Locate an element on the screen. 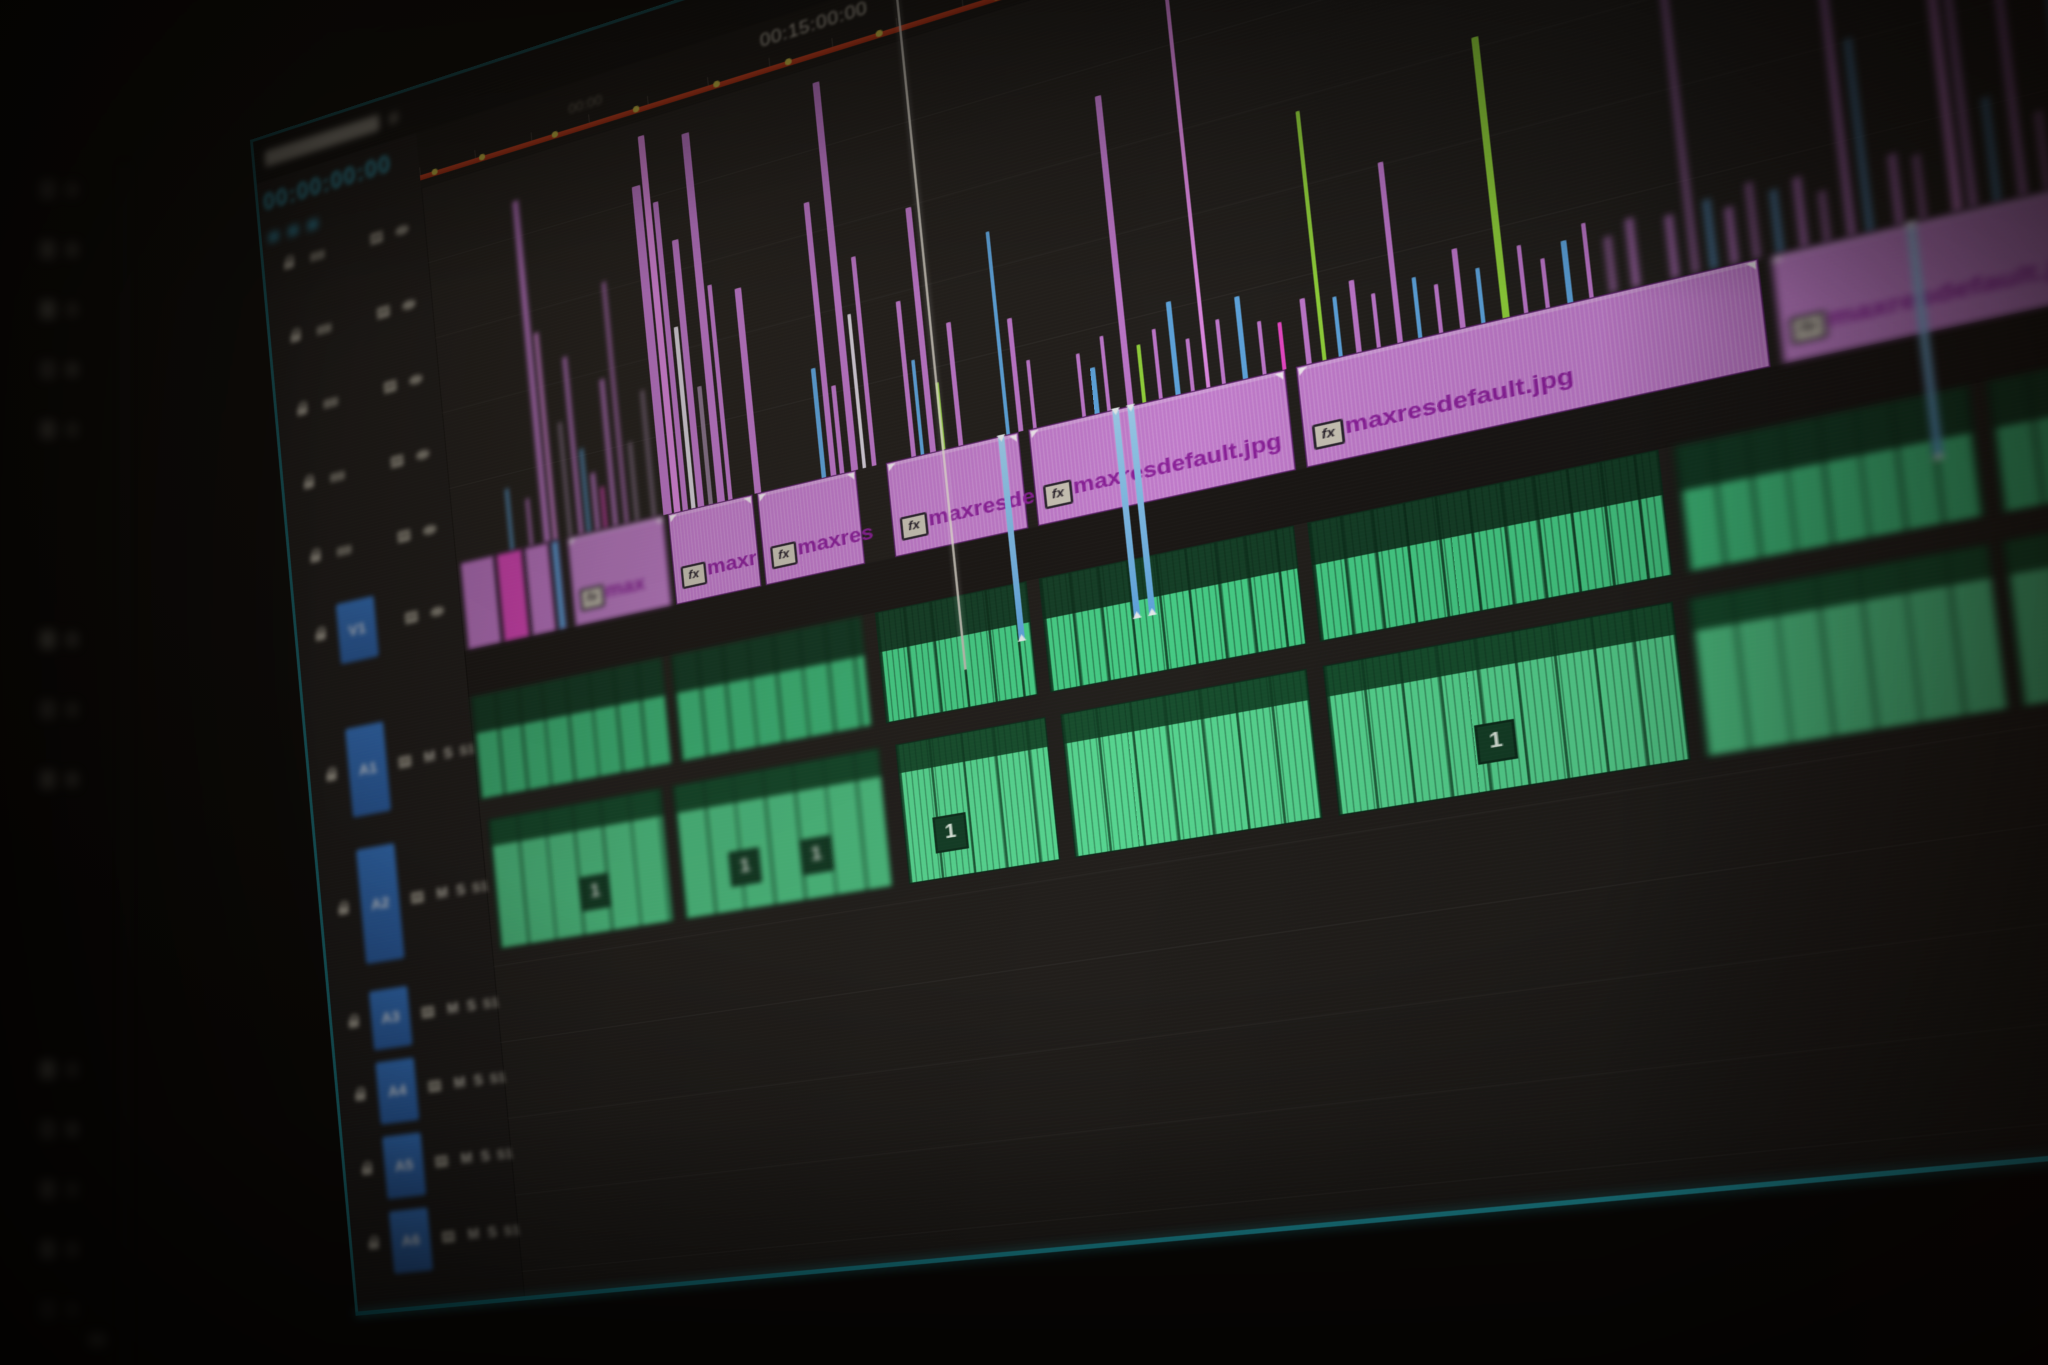 This screenshot has height=1365, width=2048. source-patch-v1: V1 is located at coordinates (357, 630).